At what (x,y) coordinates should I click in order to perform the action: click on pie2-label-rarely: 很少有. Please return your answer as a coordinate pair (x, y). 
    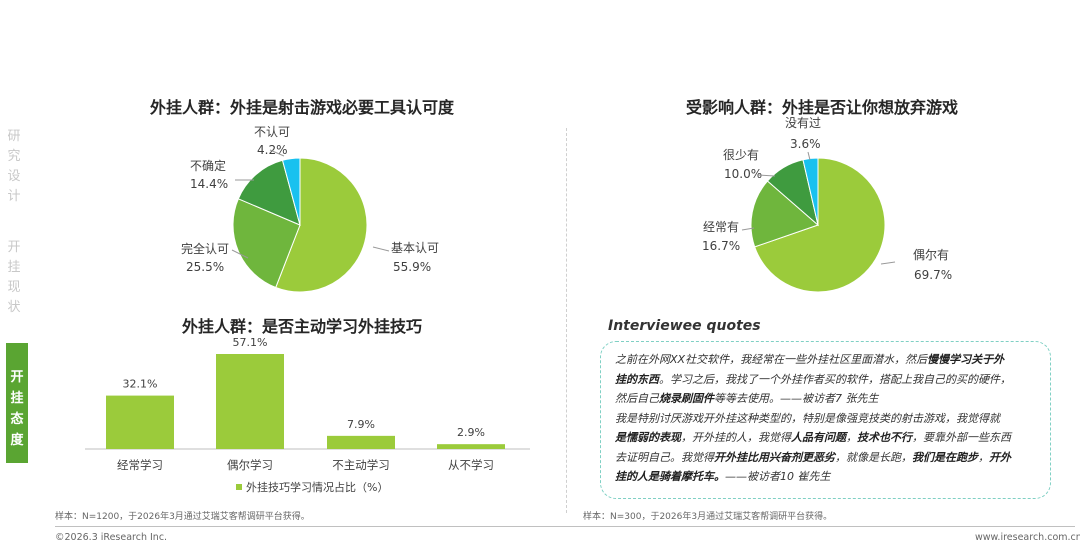
    Looking at the image, I should click on (741, 155).